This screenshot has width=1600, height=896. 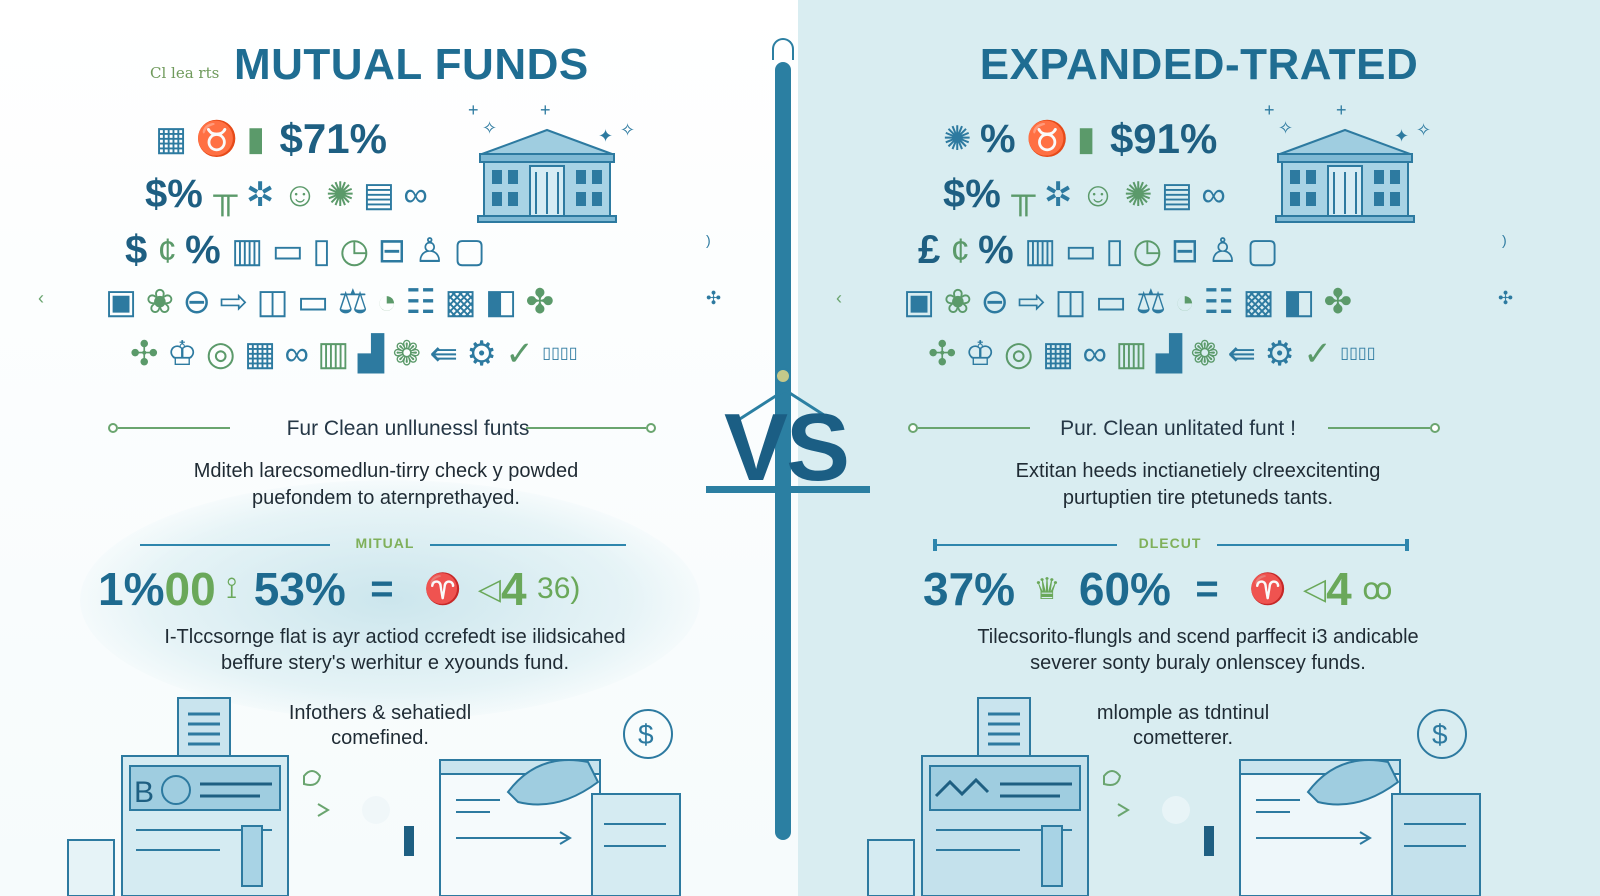 What do you see at coordinates (185, 73) in the screenshot?
I see `panel-kicker: Cl lea rts` at bounding box center [185, 73].